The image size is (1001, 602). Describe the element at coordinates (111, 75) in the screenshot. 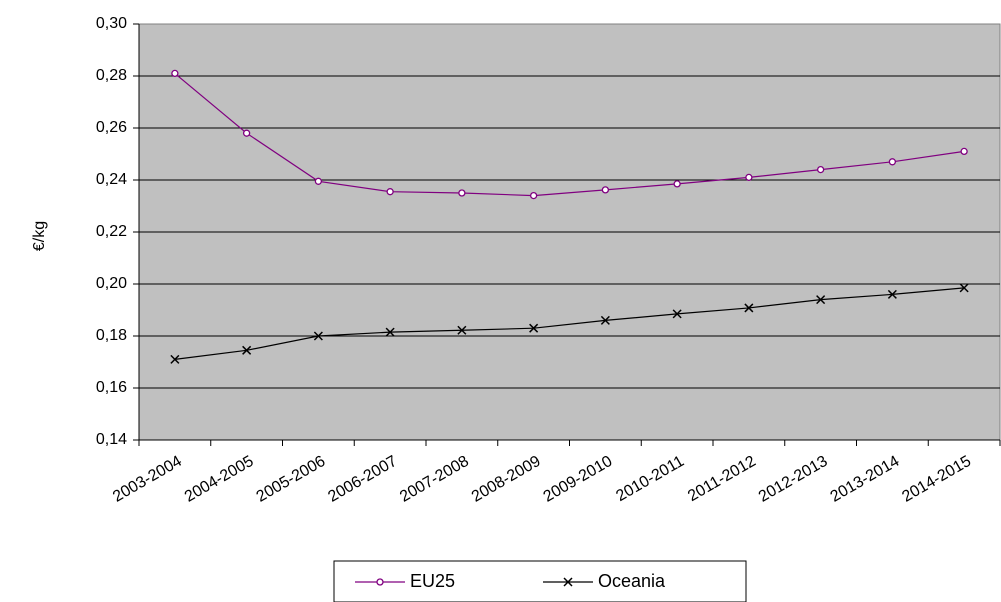

I see `y-tick-label: 0,28` at that location.